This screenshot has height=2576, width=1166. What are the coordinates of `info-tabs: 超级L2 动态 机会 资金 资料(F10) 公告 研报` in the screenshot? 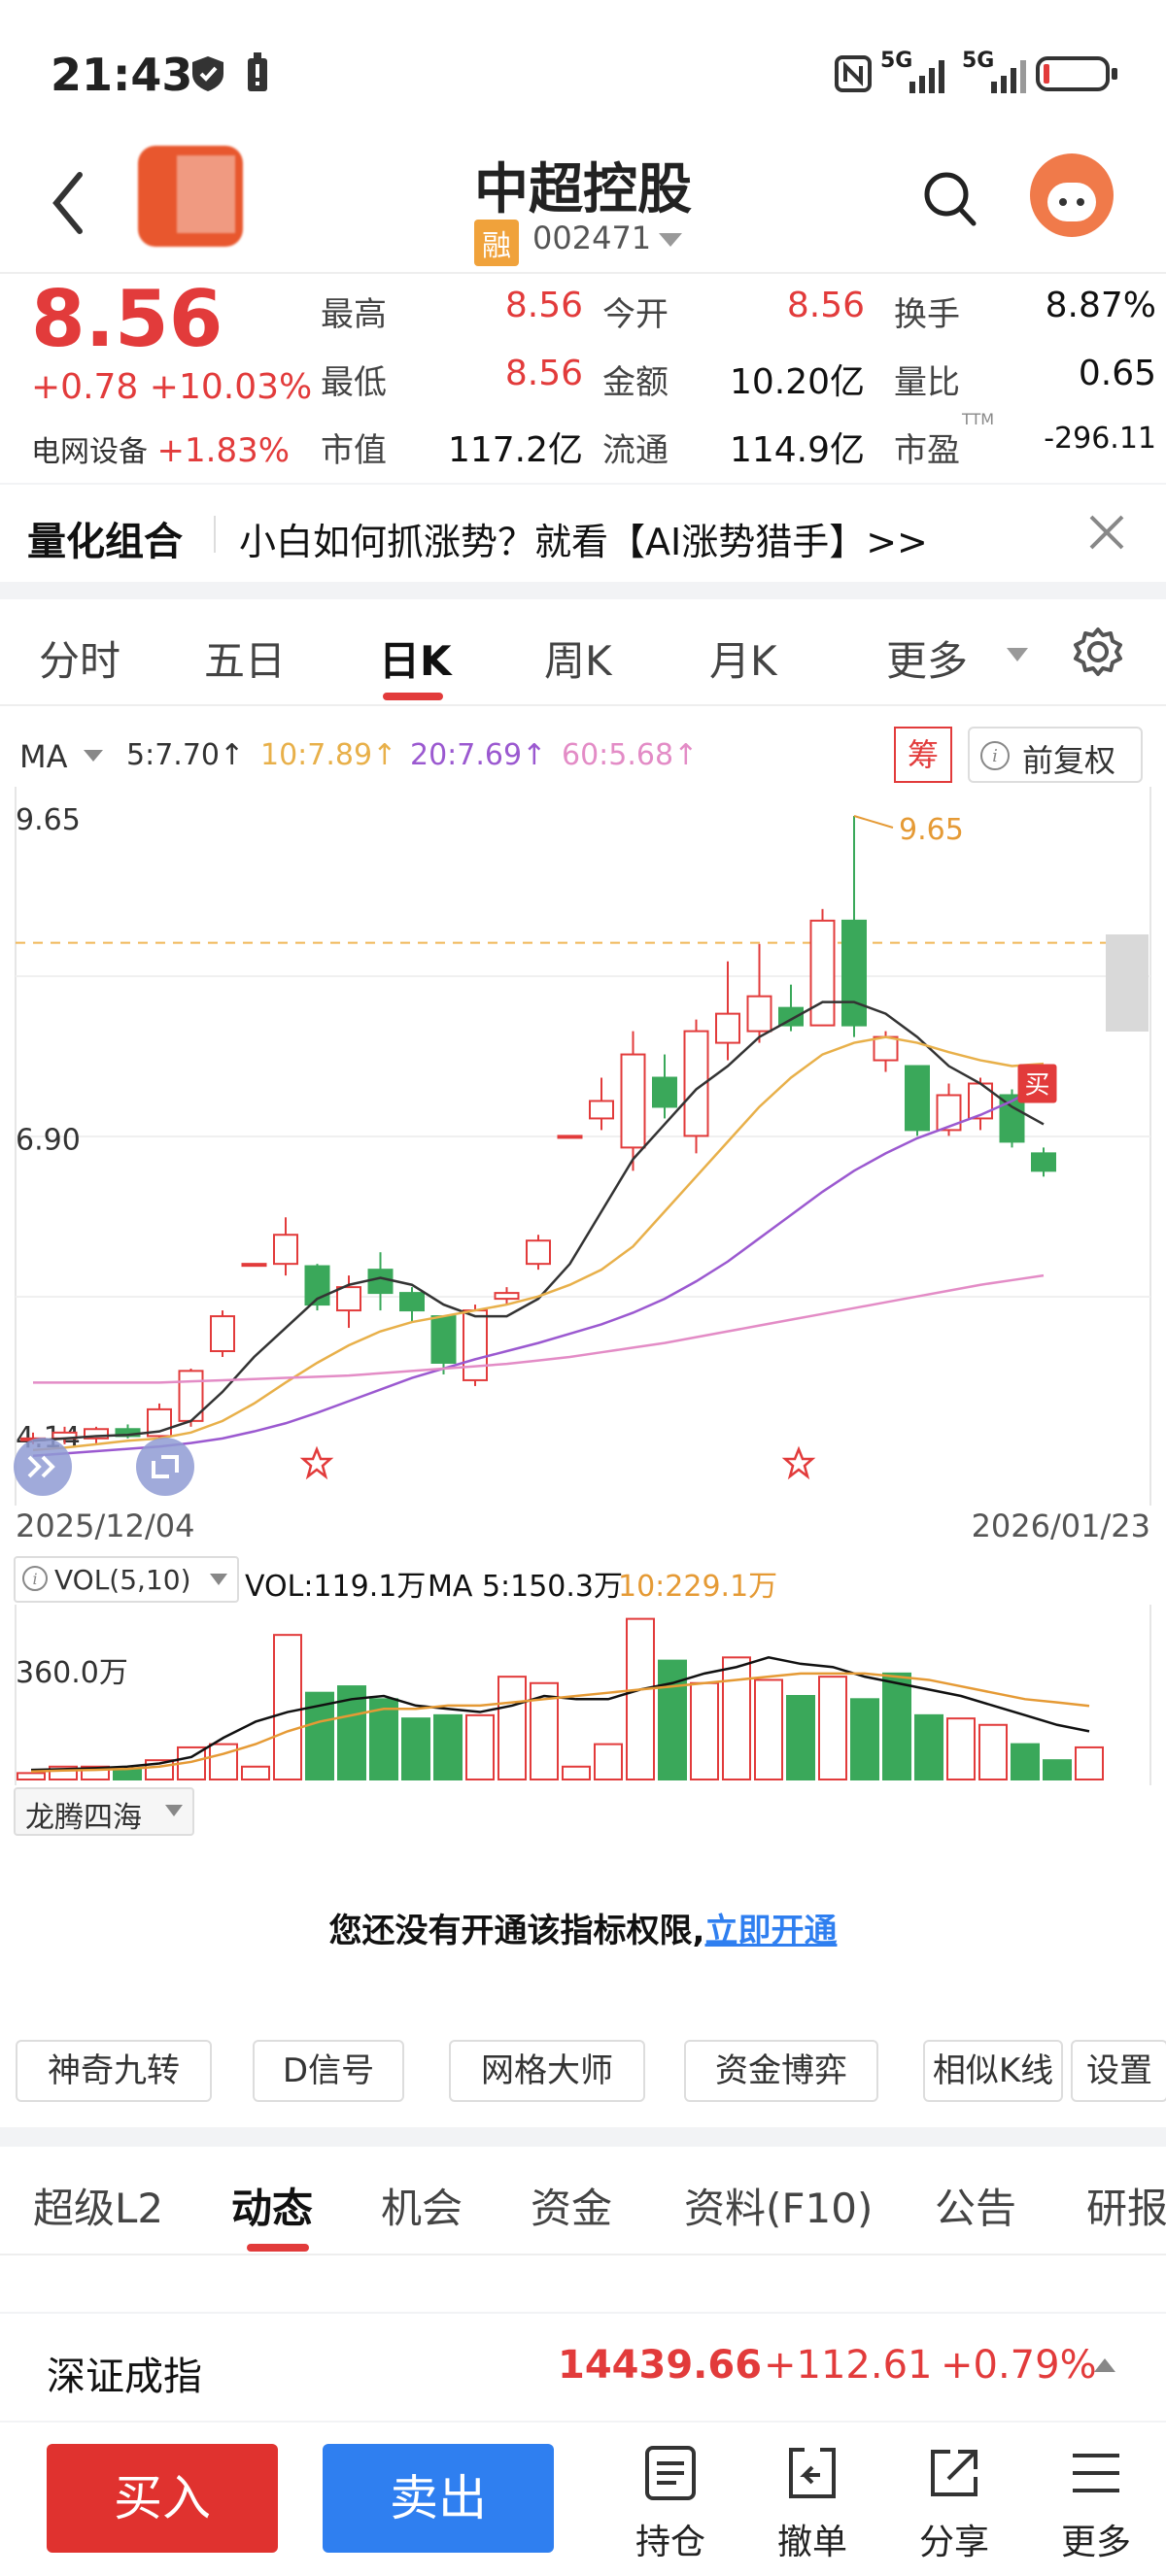 It's located at (583, 2200).